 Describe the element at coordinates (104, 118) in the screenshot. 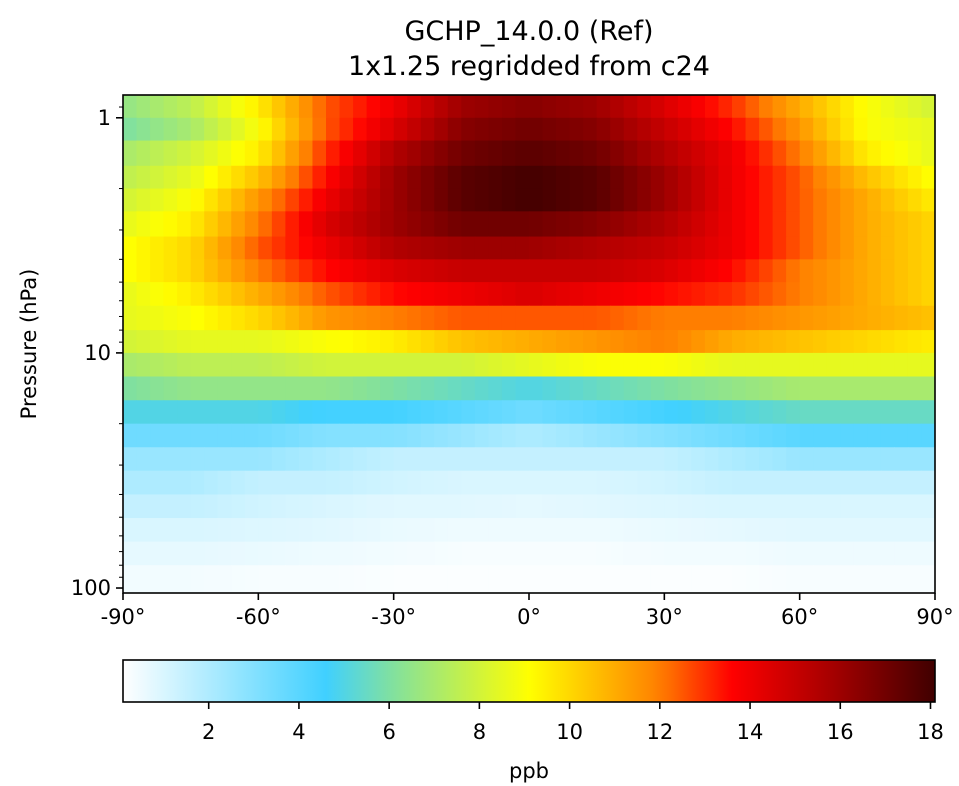

I see `y-tick-label: 1` at that location.